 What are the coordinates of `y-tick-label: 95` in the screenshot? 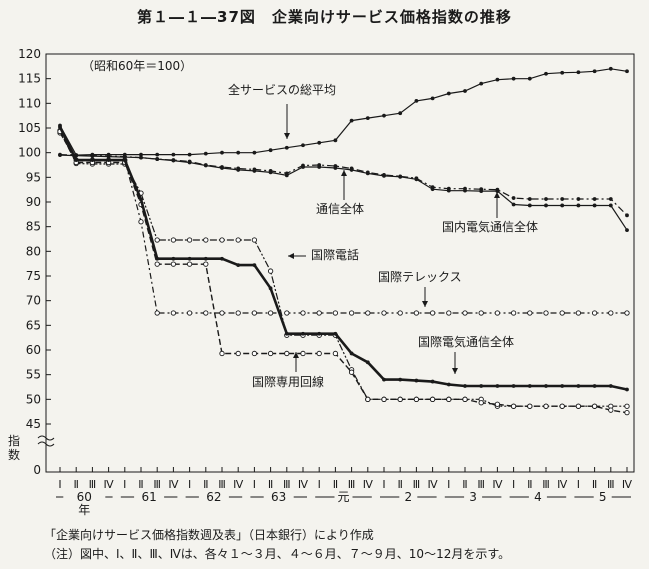 It's located at (33, 177).